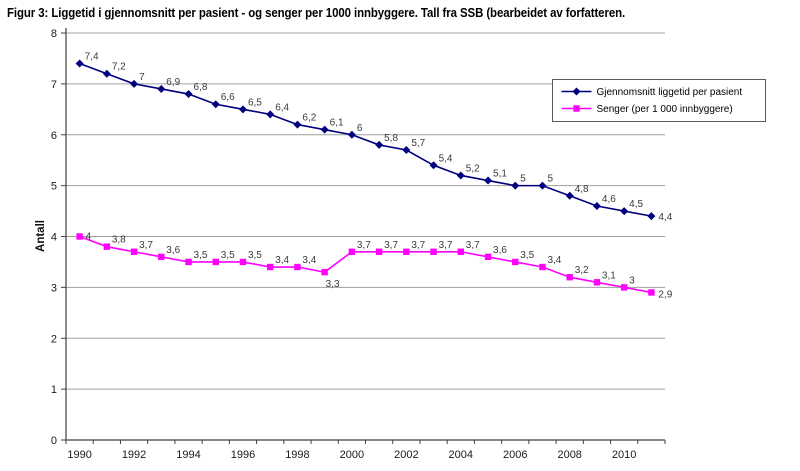 This screenshot has height=471, width=800. Describe the element at coordinates (79, 455) in the screenshot. I see `x-tick-label: 1990` at that location.